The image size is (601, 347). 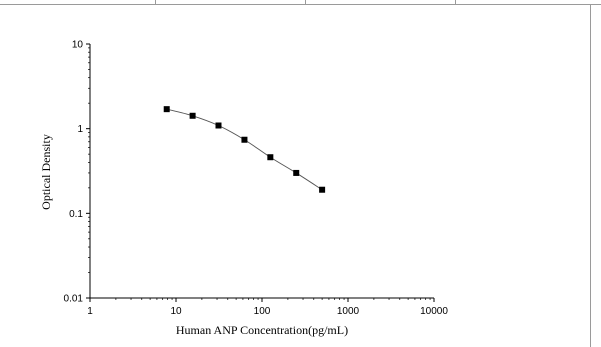 What do you see at coordinates (434, 311) in the screenshot?
I see `x-tick-label: 10000` at bounding box center [434, 311].